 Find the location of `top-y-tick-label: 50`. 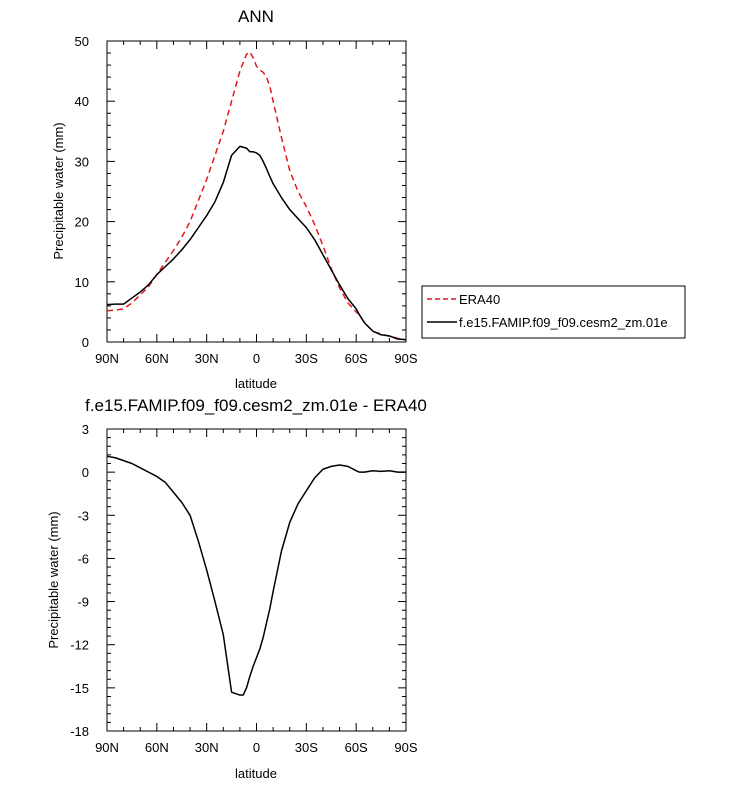

top-y-tick-label: 50 is located at coordinates (82, 41).